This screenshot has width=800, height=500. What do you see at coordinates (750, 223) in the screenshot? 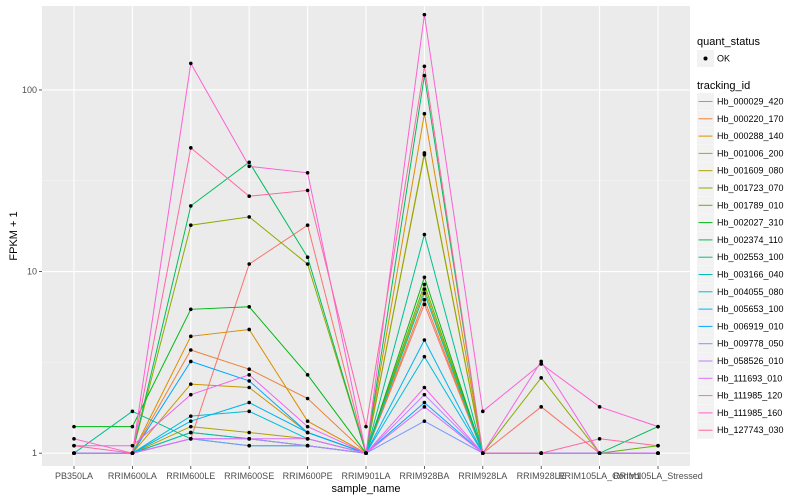
I see `legend-label: Hb_002027_310` at bounding box center [750, 223].